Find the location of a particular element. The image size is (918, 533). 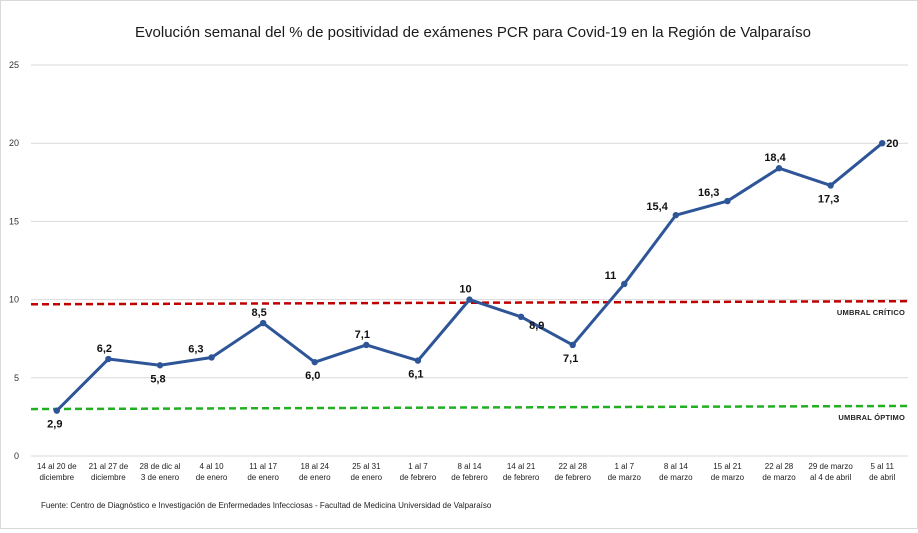

x-tick-label-line: 14 al 20 de is located at coordinates (57, 466).